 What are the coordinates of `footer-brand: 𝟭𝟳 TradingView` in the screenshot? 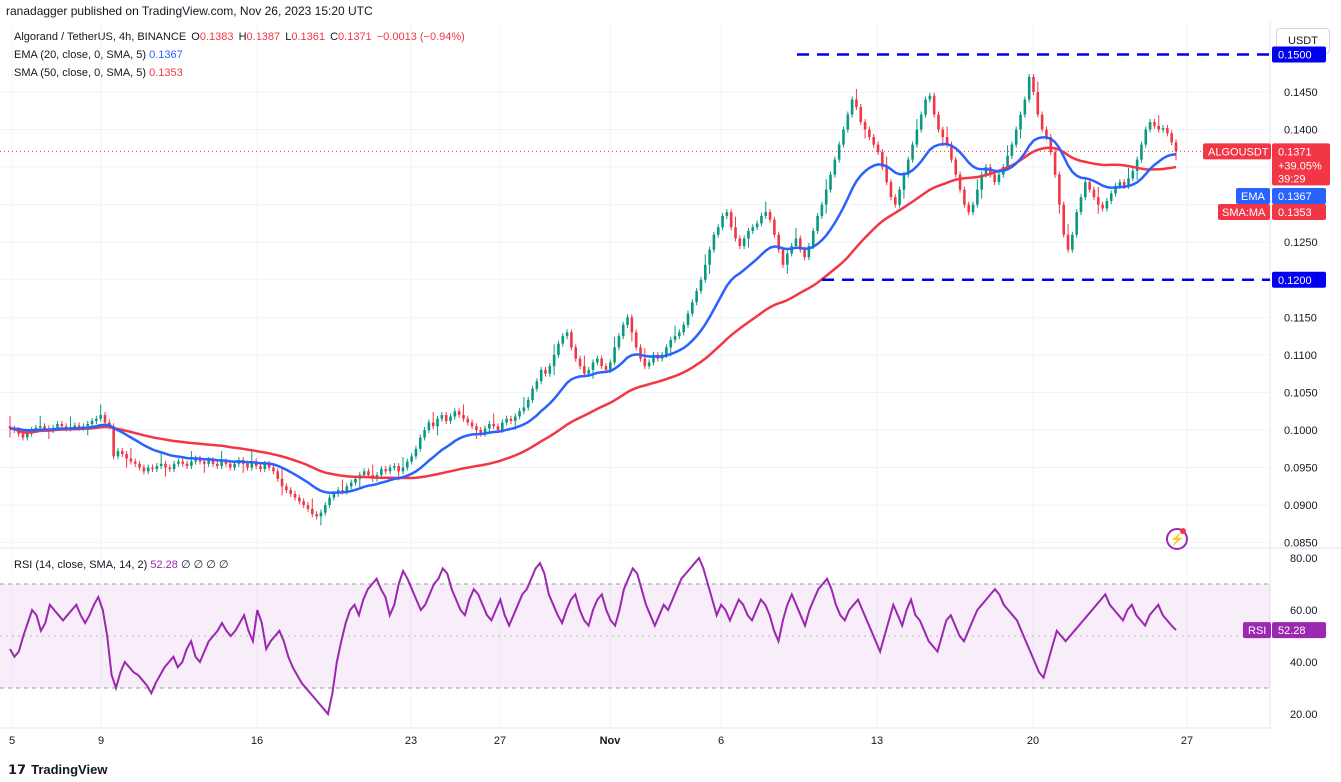 It's located at (57, 770).